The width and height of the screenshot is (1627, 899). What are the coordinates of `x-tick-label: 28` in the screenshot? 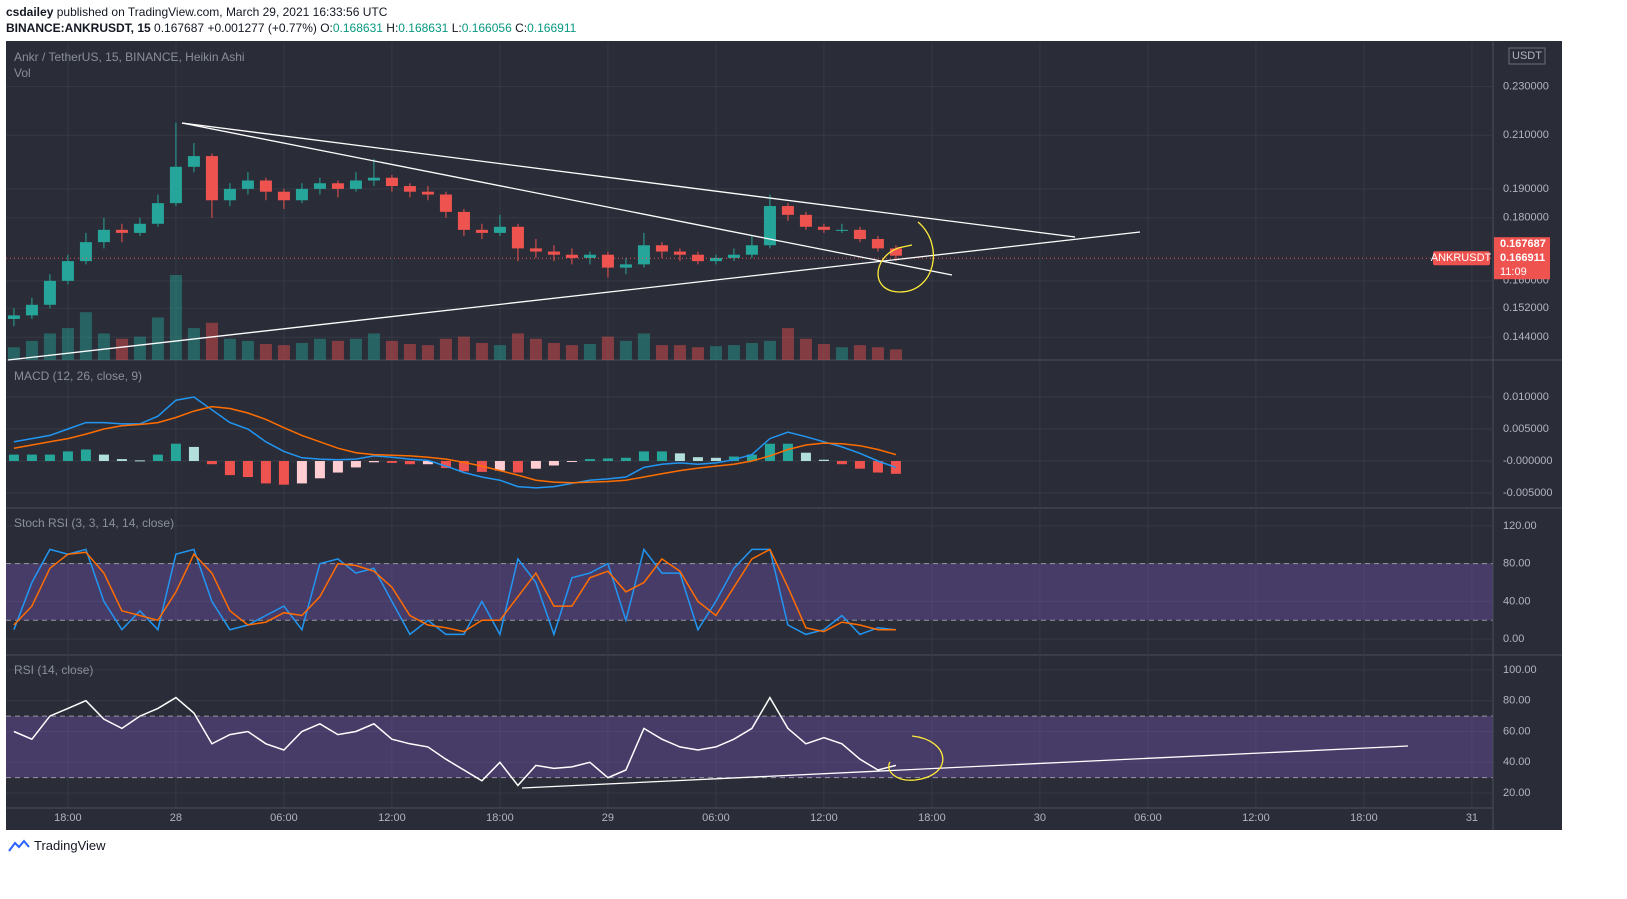 It's located at (176, 818).